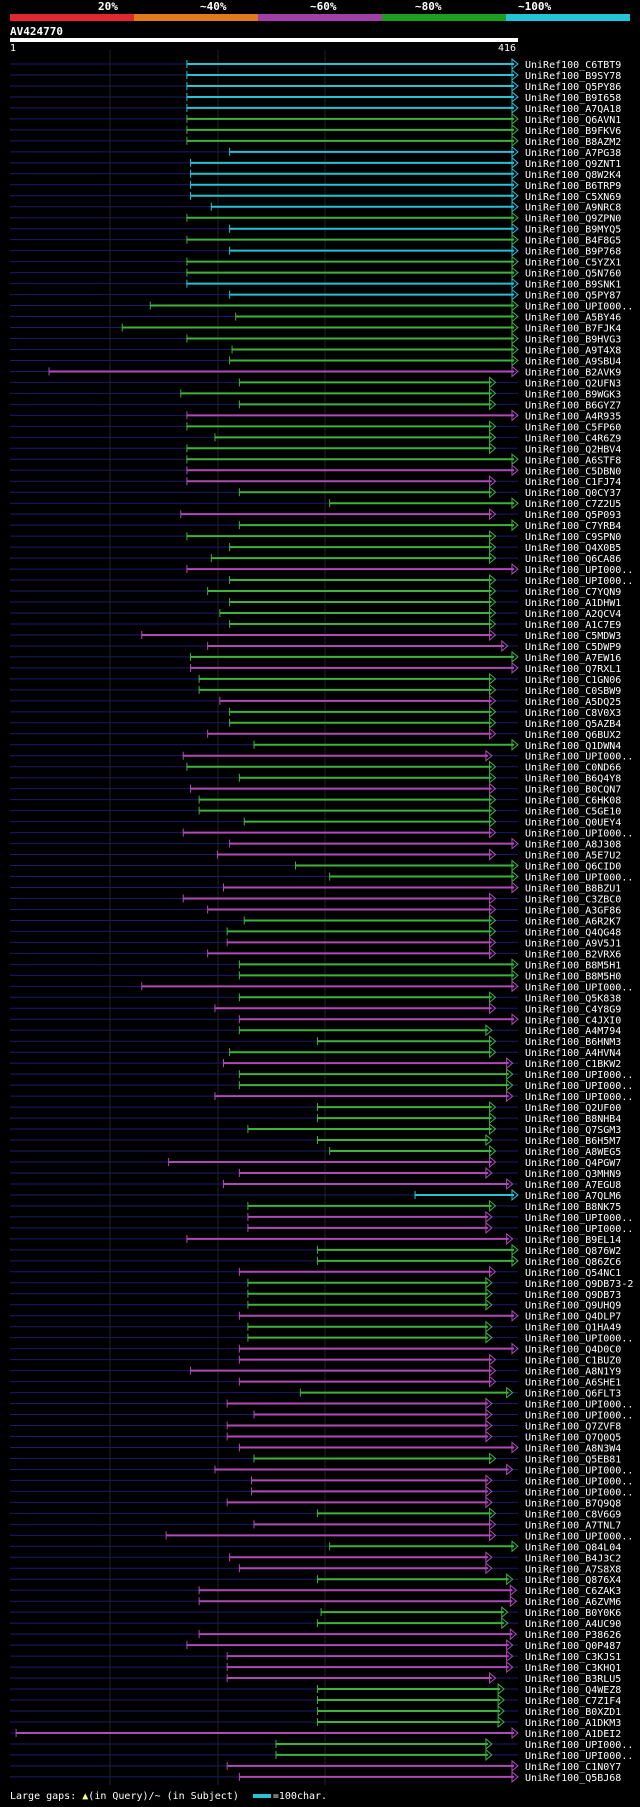 The image size is (640, 1807). I want to click on hit-label: UniRef100_Q5N760, so click(573, 274).